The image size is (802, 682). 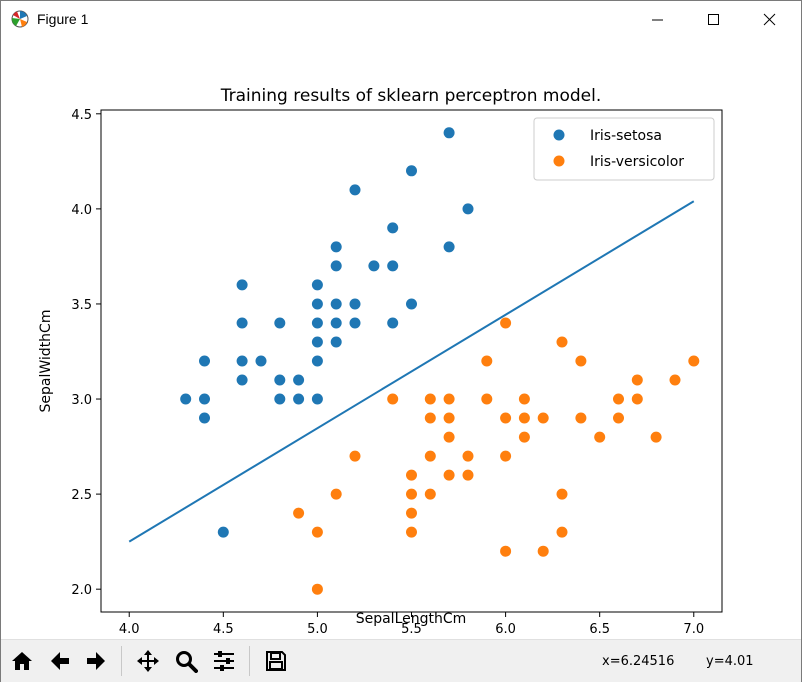 What do you see at coordinates (638, 661) in the screenshot?
I see `coordinate-x-readout: x=6.24516` at bounding box center [638, 661].